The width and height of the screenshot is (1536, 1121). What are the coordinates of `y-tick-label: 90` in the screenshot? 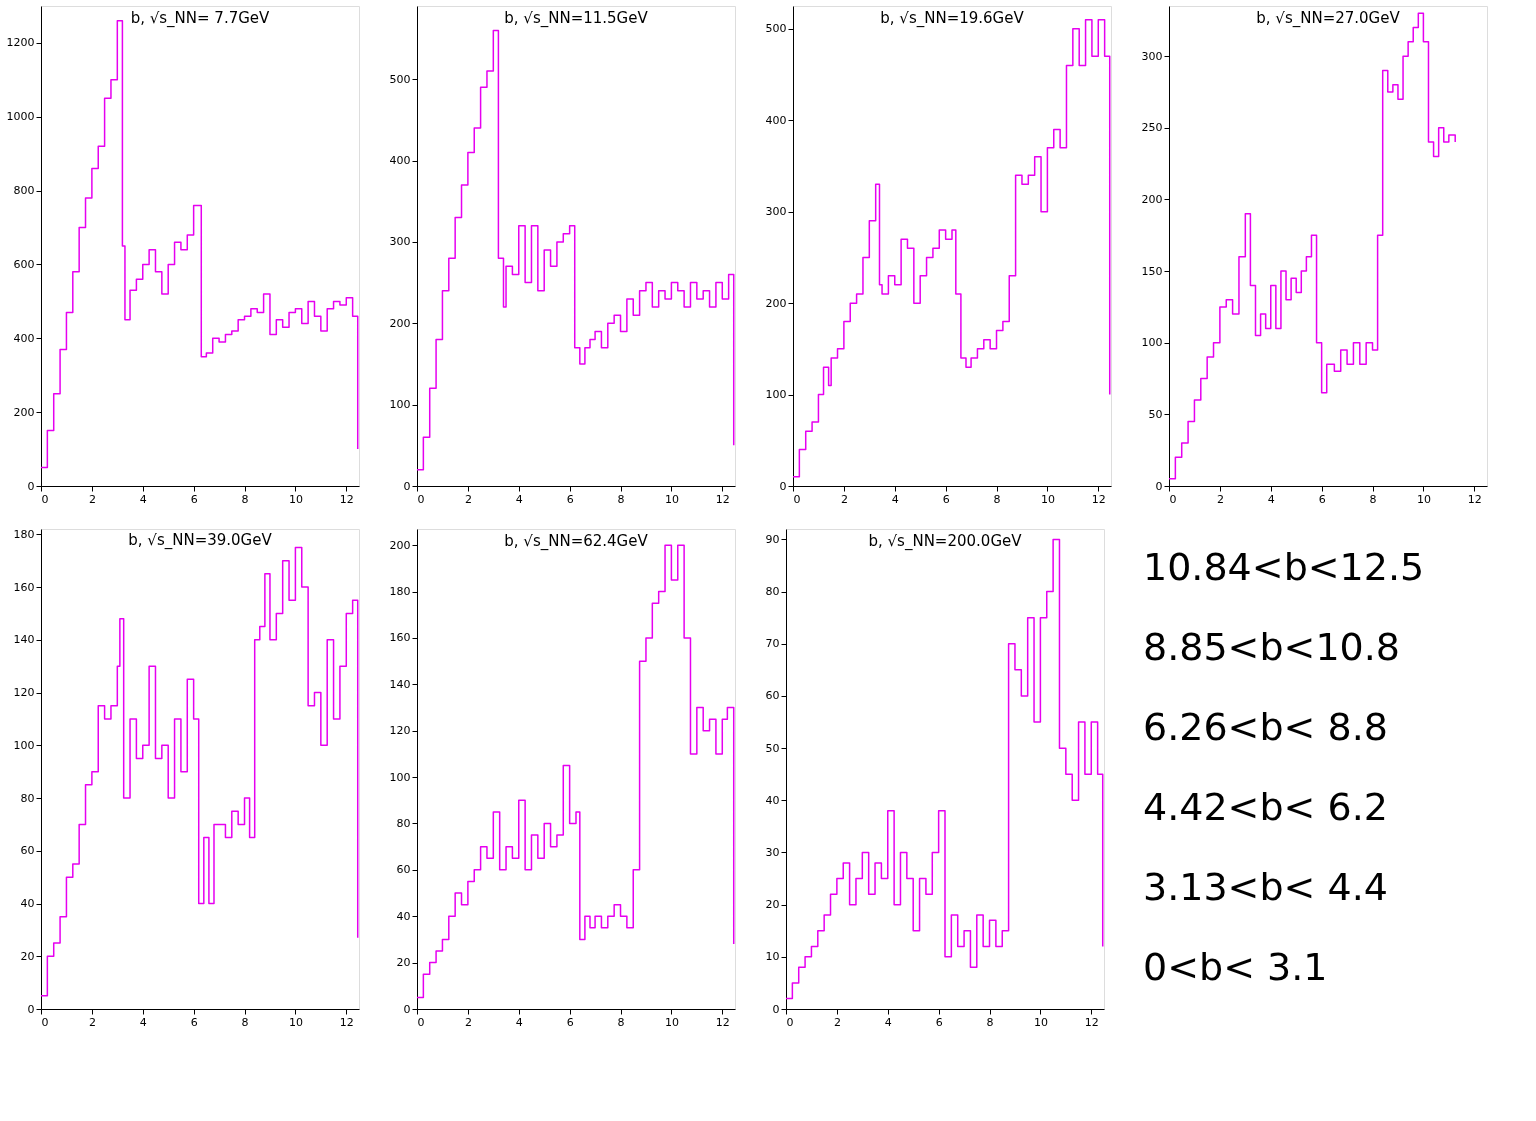 It's located at (772, 539).